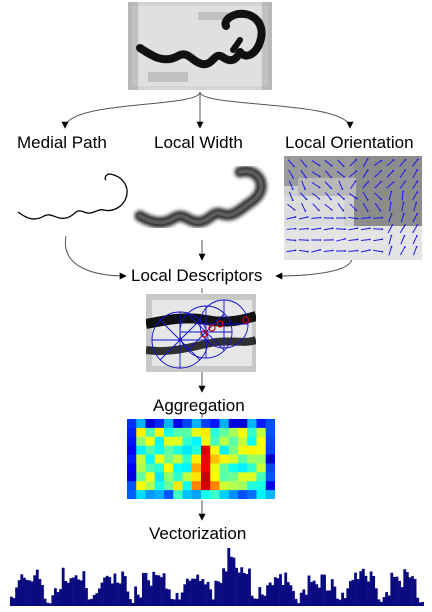  What do you see at coordinates (201, 459) in the screenshot?
I see `aggregation-heatmap-image` at bounding box center [201, 459].